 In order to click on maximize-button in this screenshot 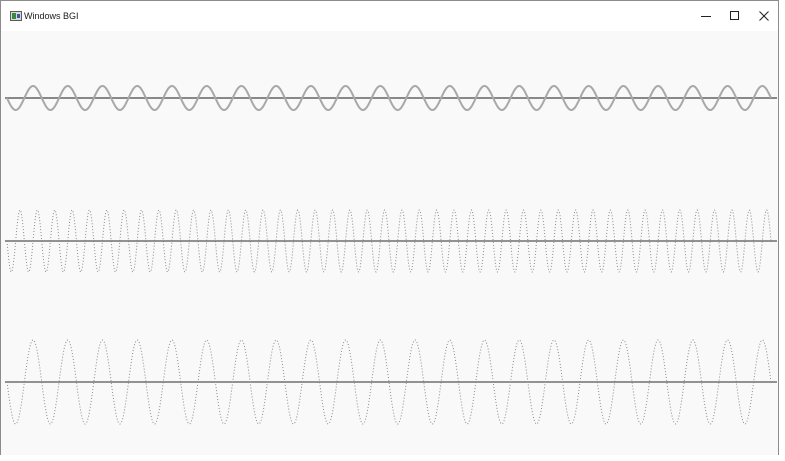, I will do `click(735, 16)`.